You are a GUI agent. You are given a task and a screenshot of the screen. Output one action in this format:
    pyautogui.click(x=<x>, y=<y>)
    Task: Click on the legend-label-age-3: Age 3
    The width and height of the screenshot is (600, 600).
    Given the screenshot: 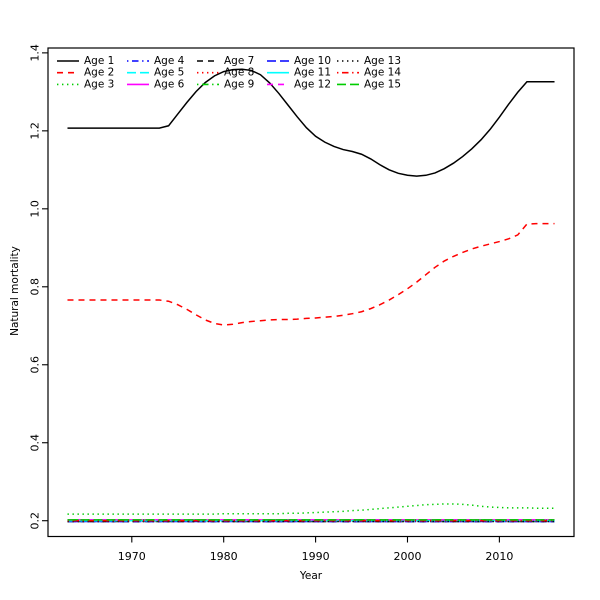 What is the action you would take?
    pyautogui.click(x=99, y=84)
    